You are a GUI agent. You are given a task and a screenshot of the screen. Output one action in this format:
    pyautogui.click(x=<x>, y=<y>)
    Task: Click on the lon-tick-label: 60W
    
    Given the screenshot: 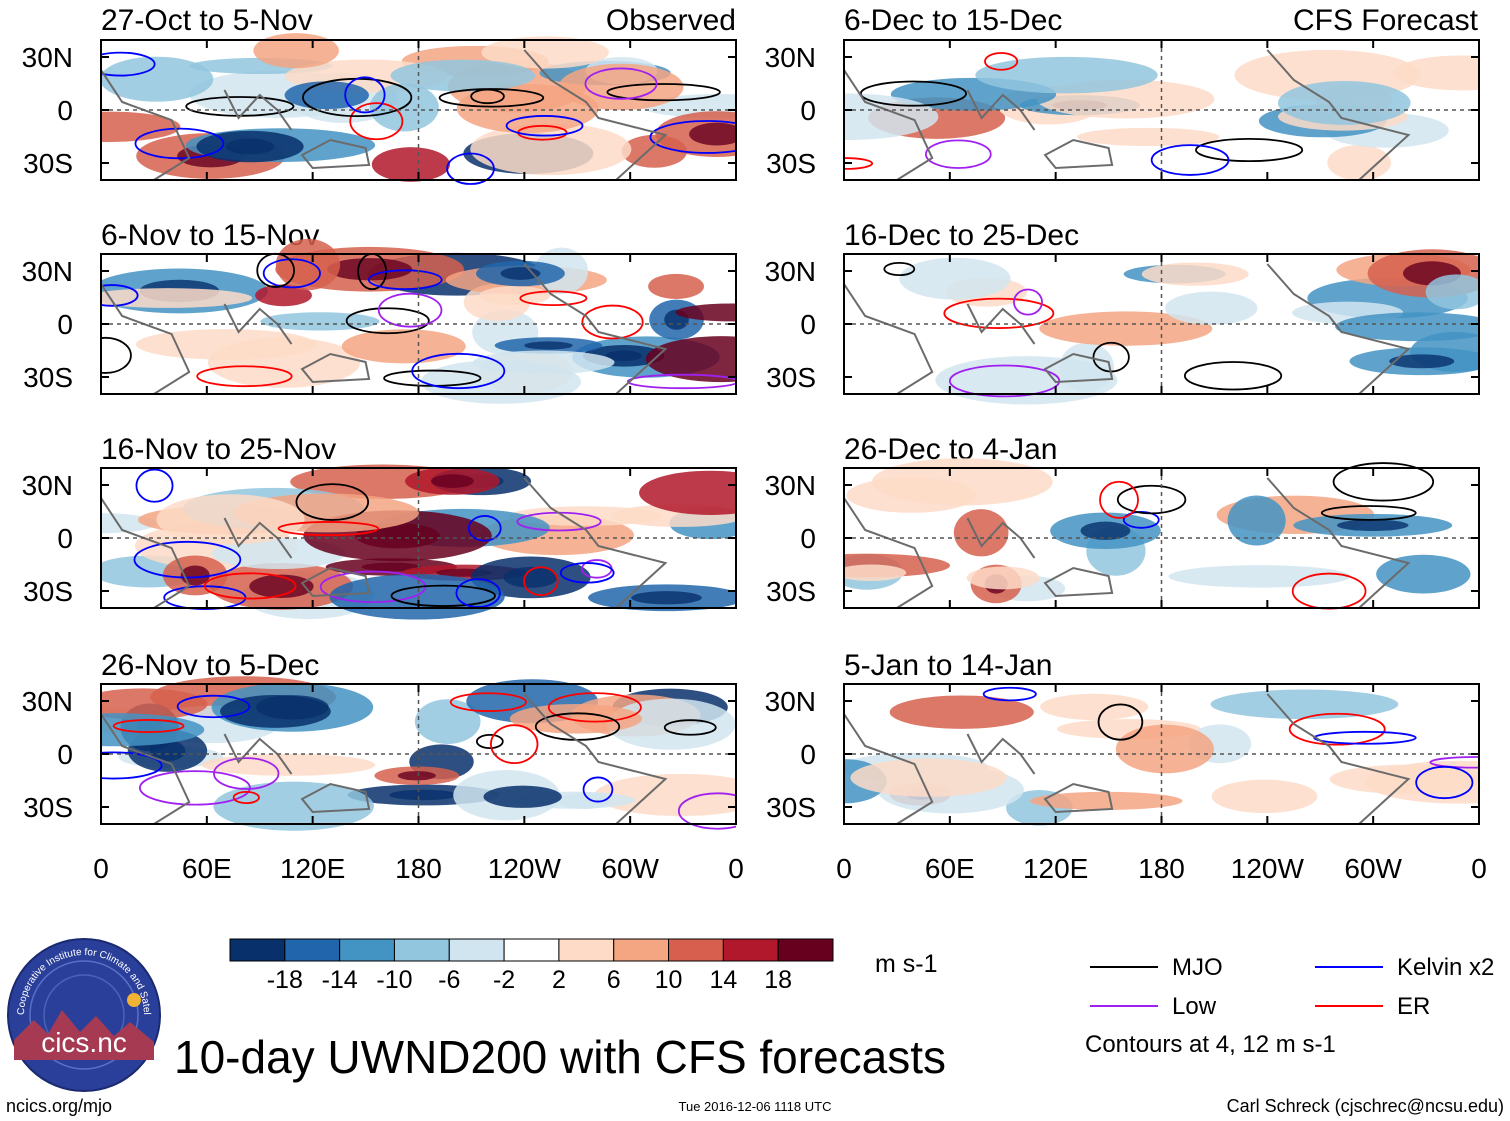 What is the action you would take?
    pyautogui.click(x=1373, y=868)
    